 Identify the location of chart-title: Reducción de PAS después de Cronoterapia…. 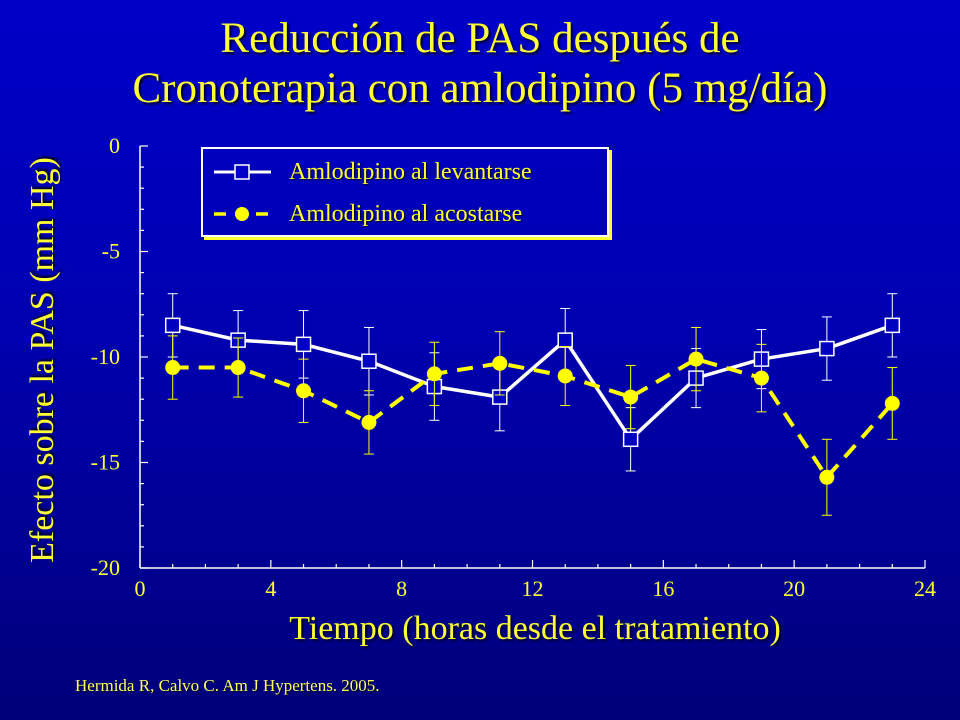
(480, 64).